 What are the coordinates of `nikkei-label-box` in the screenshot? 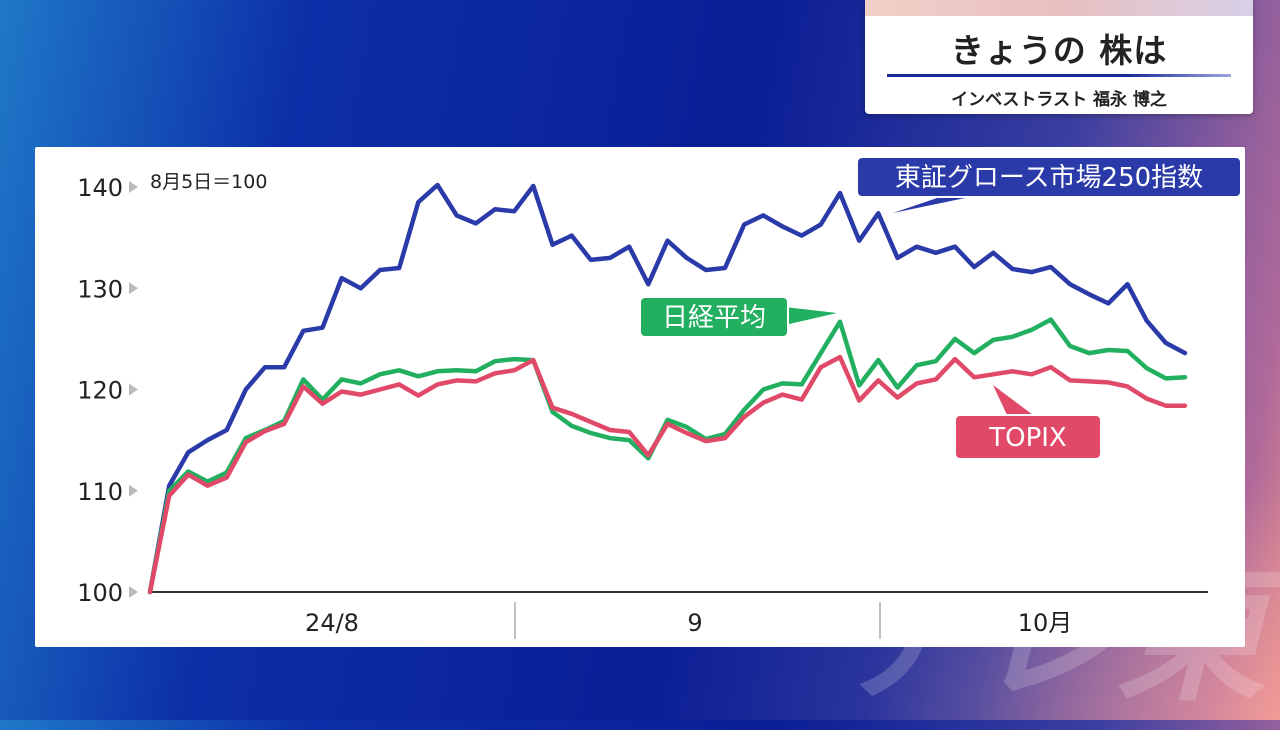 It's located at (714, 317).